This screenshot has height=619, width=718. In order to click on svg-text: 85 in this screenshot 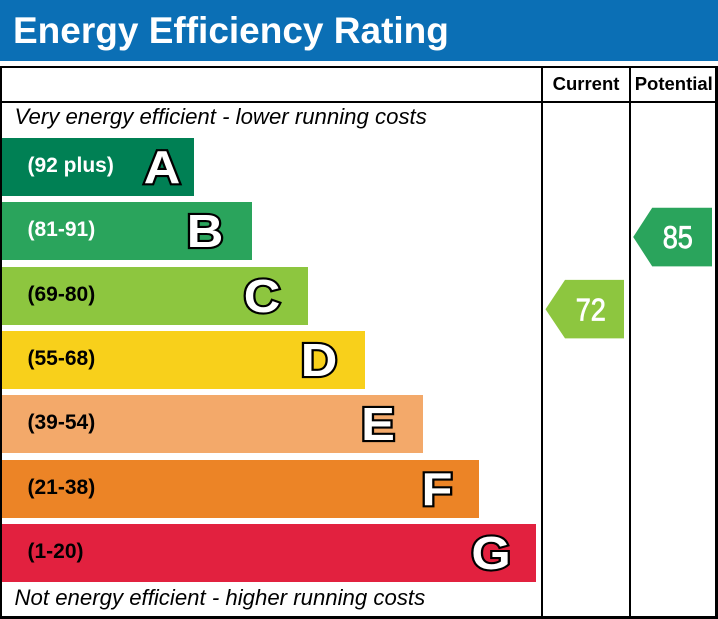, I will do `click(678, 237)`.